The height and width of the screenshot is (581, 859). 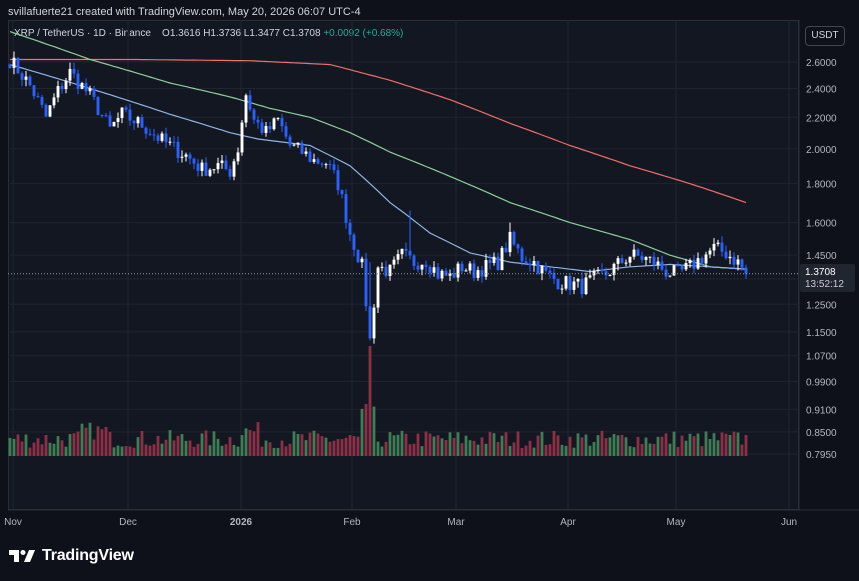 I want to click on tradingview-logo-icon, so click(x=22, y=556).